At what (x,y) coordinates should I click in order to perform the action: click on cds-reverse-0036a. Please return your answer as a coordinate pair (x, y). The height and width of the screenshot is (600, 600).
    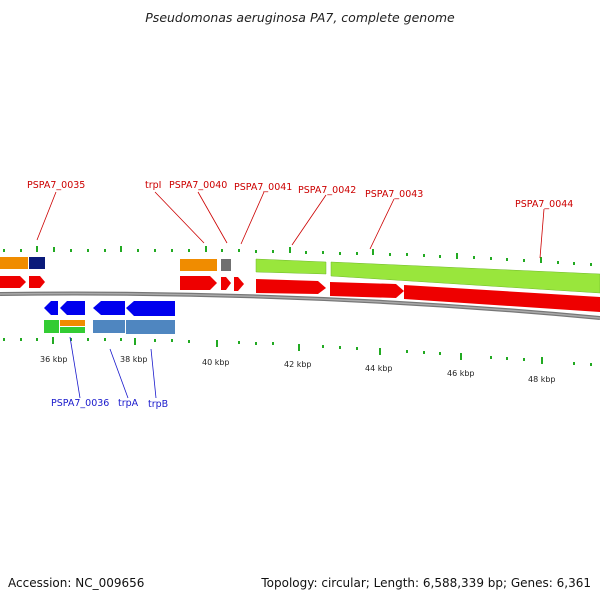
    Looking at the image, I should click on (51, 308).